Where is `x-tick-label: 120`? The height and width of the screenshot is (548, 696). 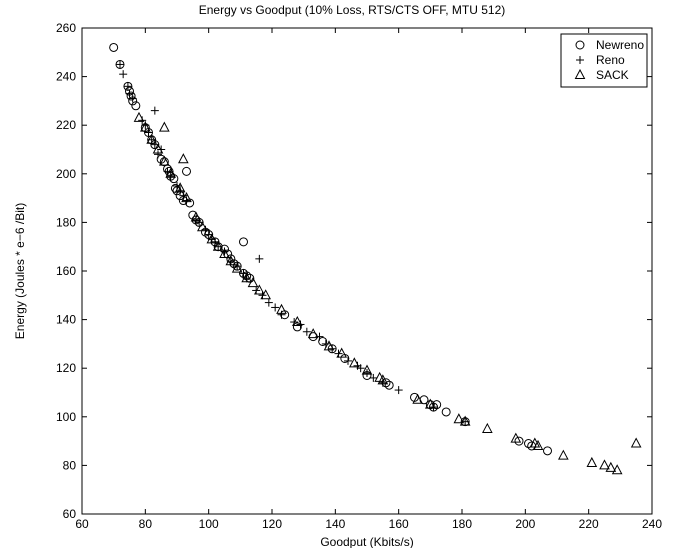 x-tick-label: 120 is located at coordinates (272, 524).